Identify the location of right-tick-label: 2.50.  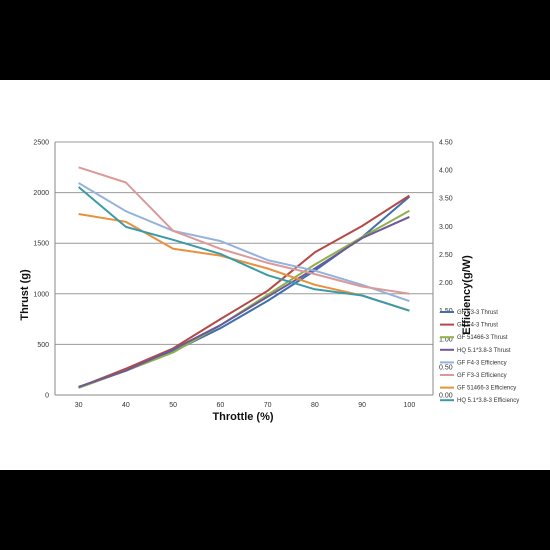
(446, 255).